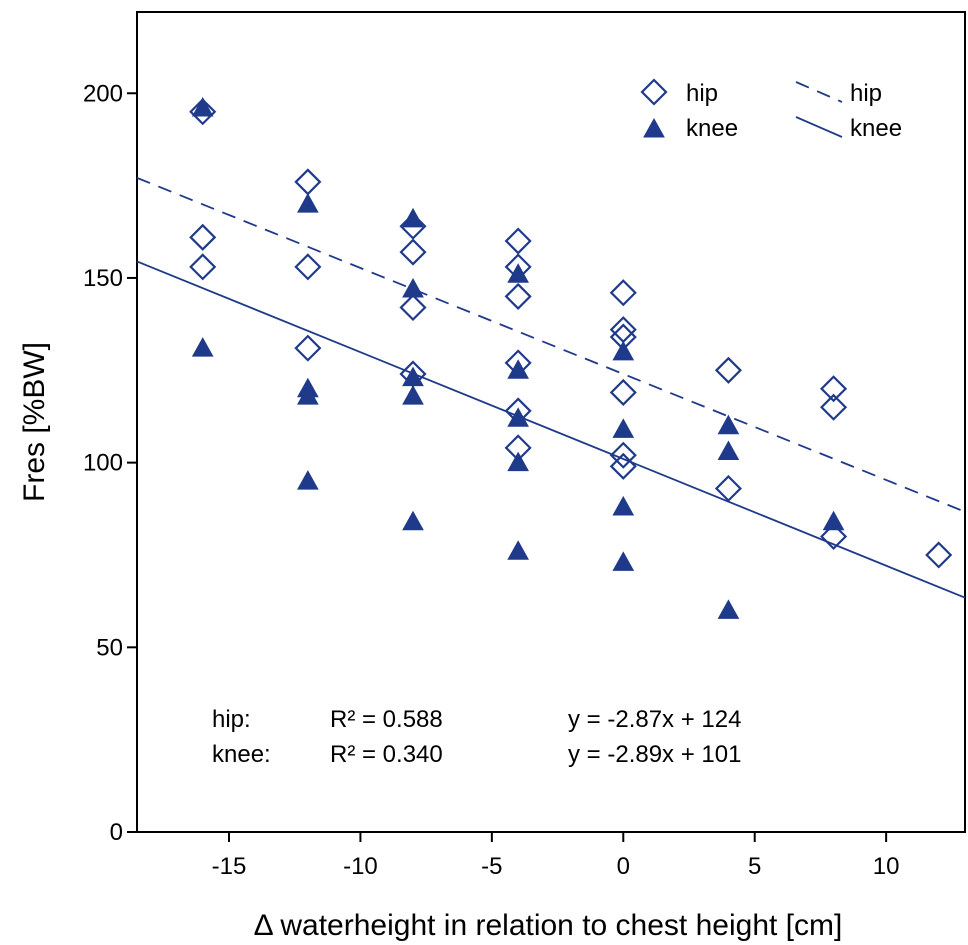 This screenshot has width=968, height=945. What do you see at coordinates (231, 719) in the screenshot?
I see `annotation-name: hip:` at bounding box center [231, 719].